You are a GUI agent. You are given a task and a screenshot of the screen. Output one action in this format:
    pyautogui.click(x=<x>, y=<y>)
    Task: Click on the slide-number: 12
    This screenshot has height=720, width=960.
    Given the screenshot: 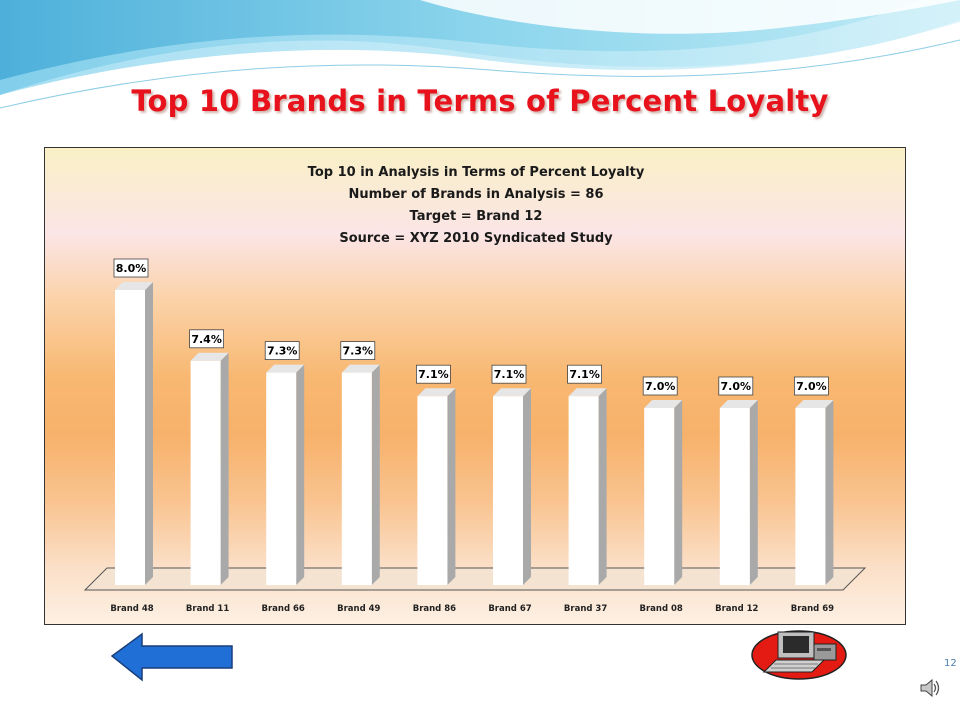 What is the action you would take?
    pyautogui.click(x=950, y=663)
    